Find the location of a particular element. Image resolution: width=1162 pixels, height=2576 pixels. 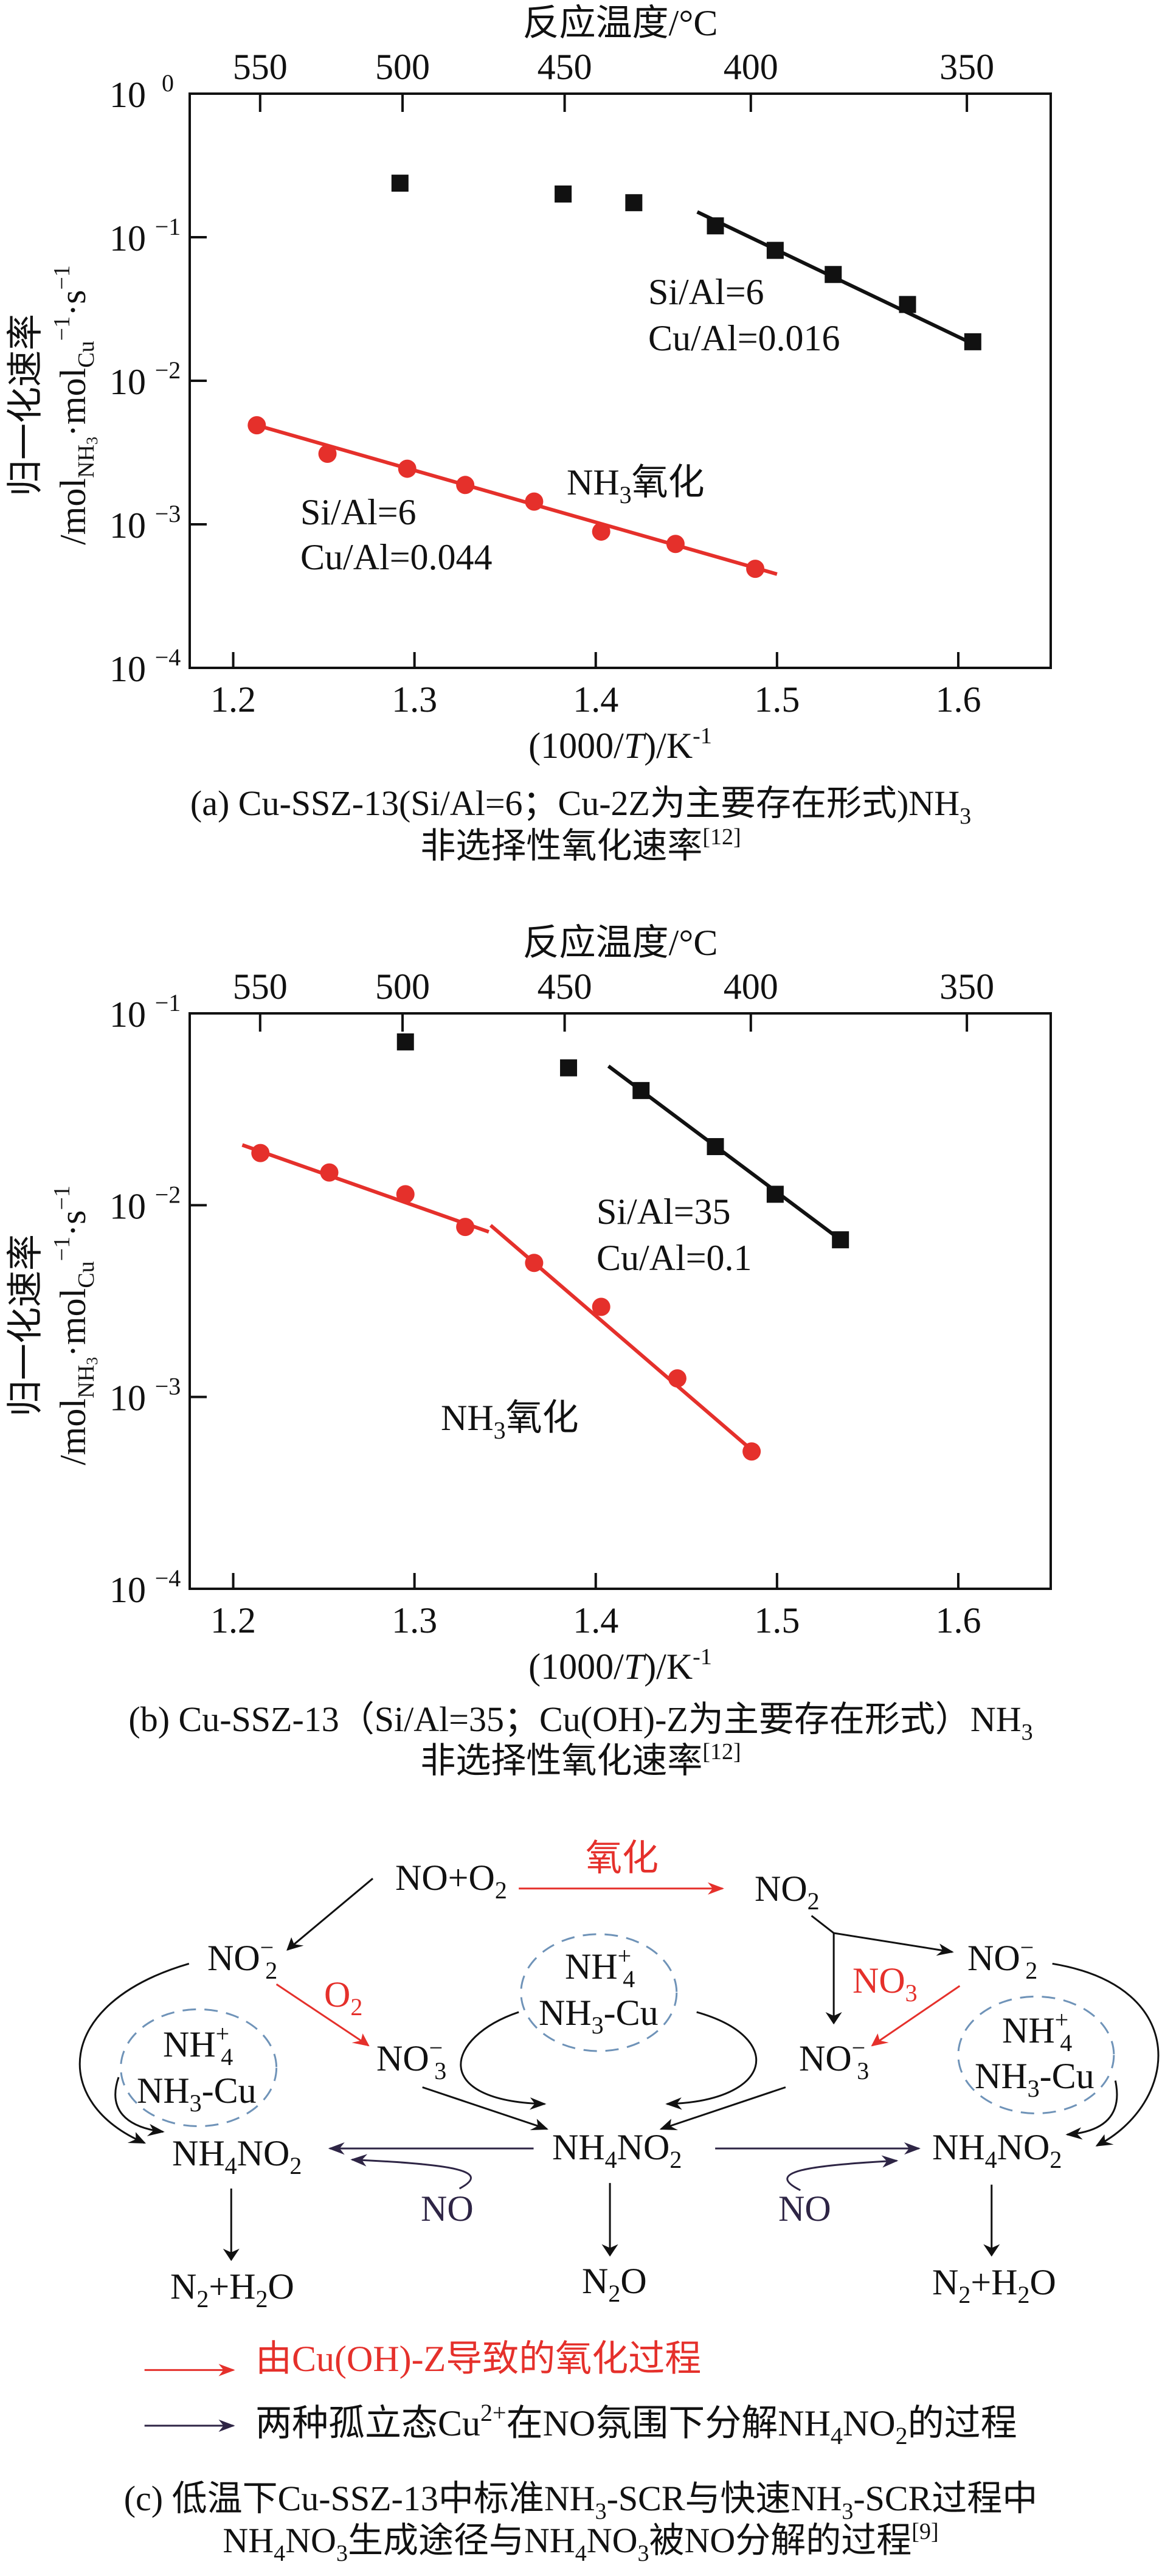

top-tick-label: 350 is located at coordinates (966, 987).